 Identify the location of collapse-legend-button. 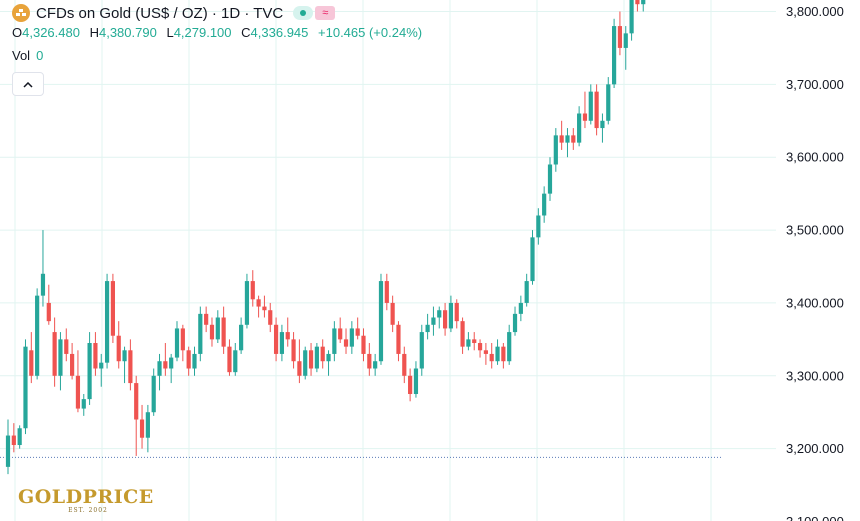
(28, 84).